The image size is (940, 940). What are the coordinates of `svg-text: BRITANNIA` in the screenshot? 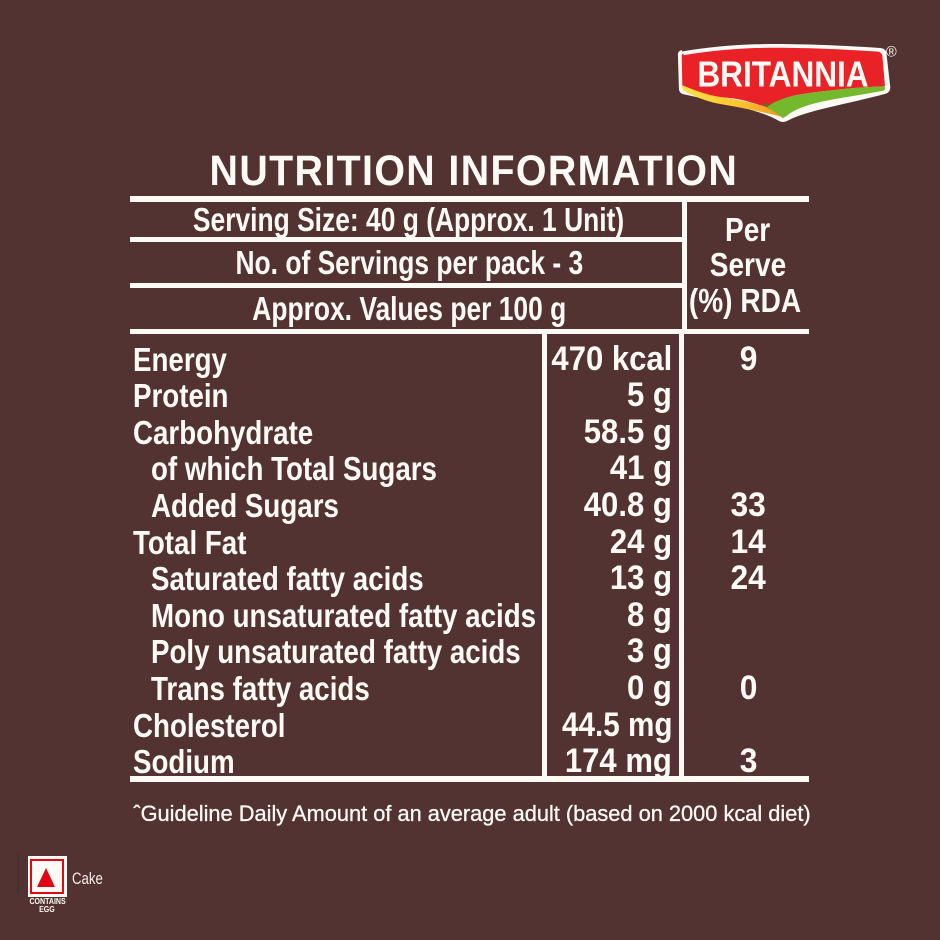 It's located at (782, 74).